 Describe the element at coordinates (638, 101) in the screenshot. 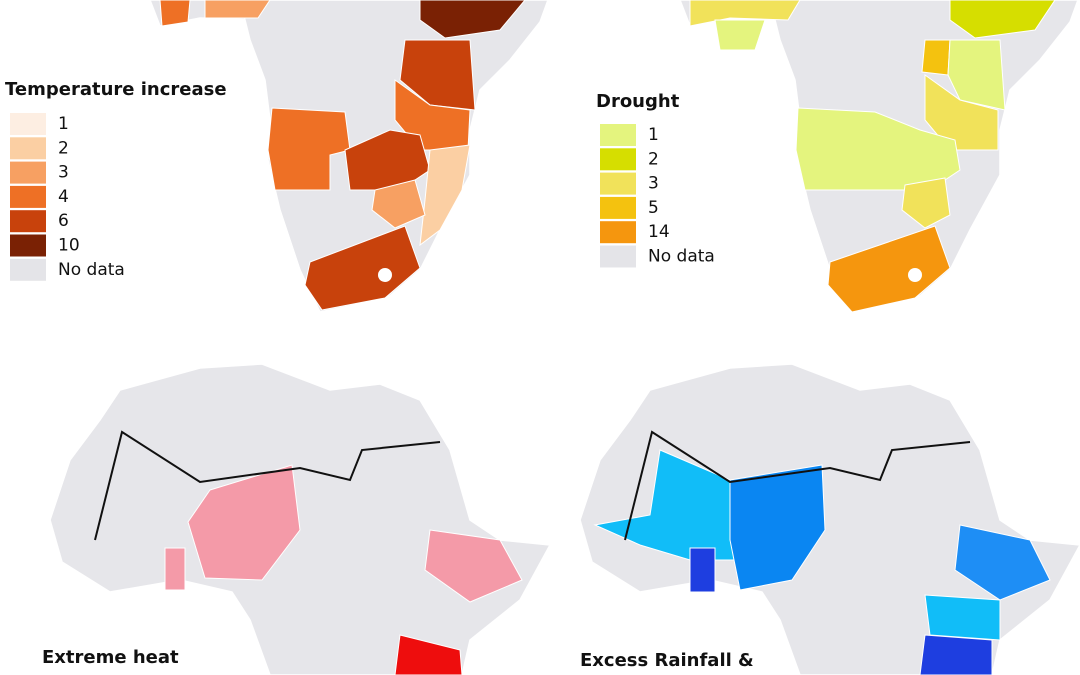

I see `legend-title: Drought` at that location.